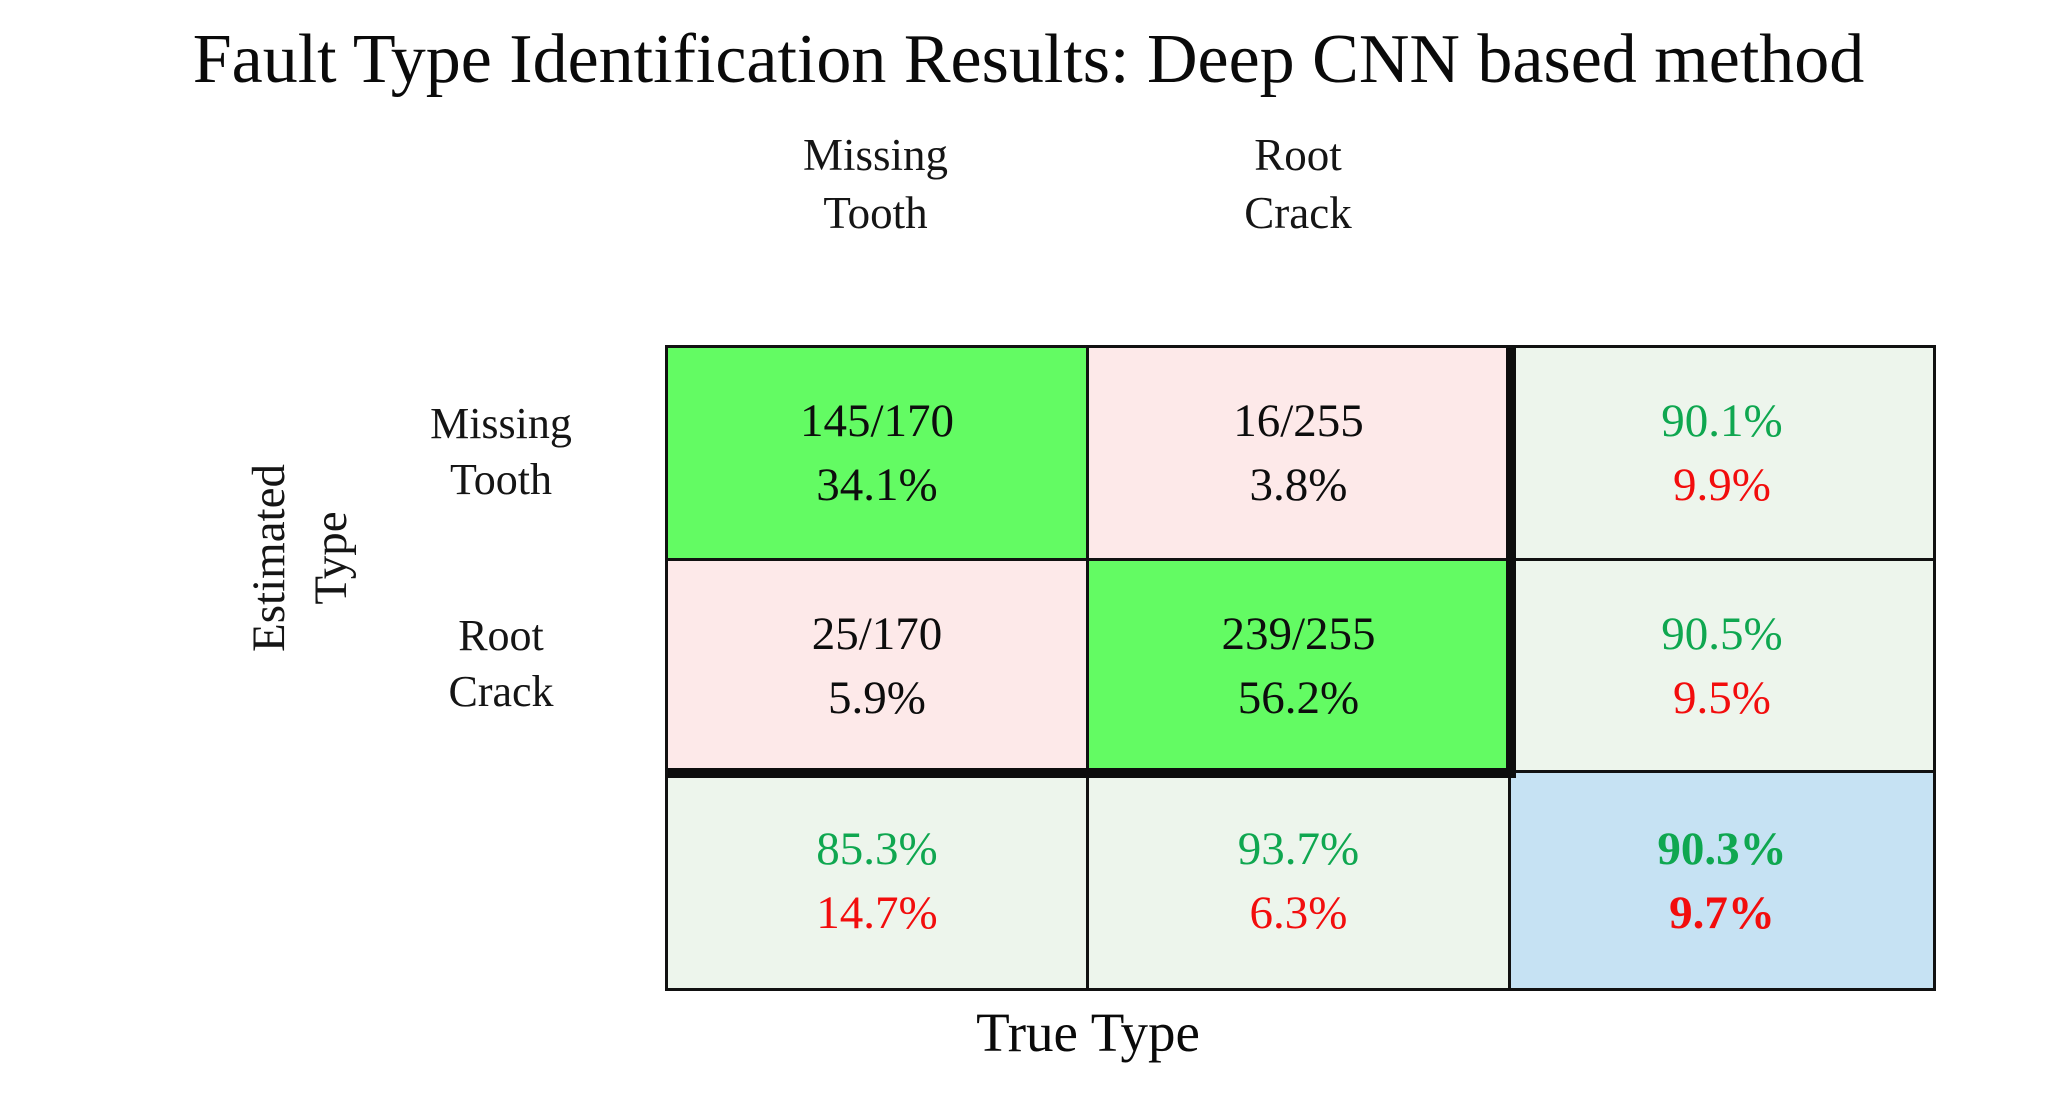 This screenshot has height=1114, width=2057. I want to click on row-header-line: Root, so click(501, 635).